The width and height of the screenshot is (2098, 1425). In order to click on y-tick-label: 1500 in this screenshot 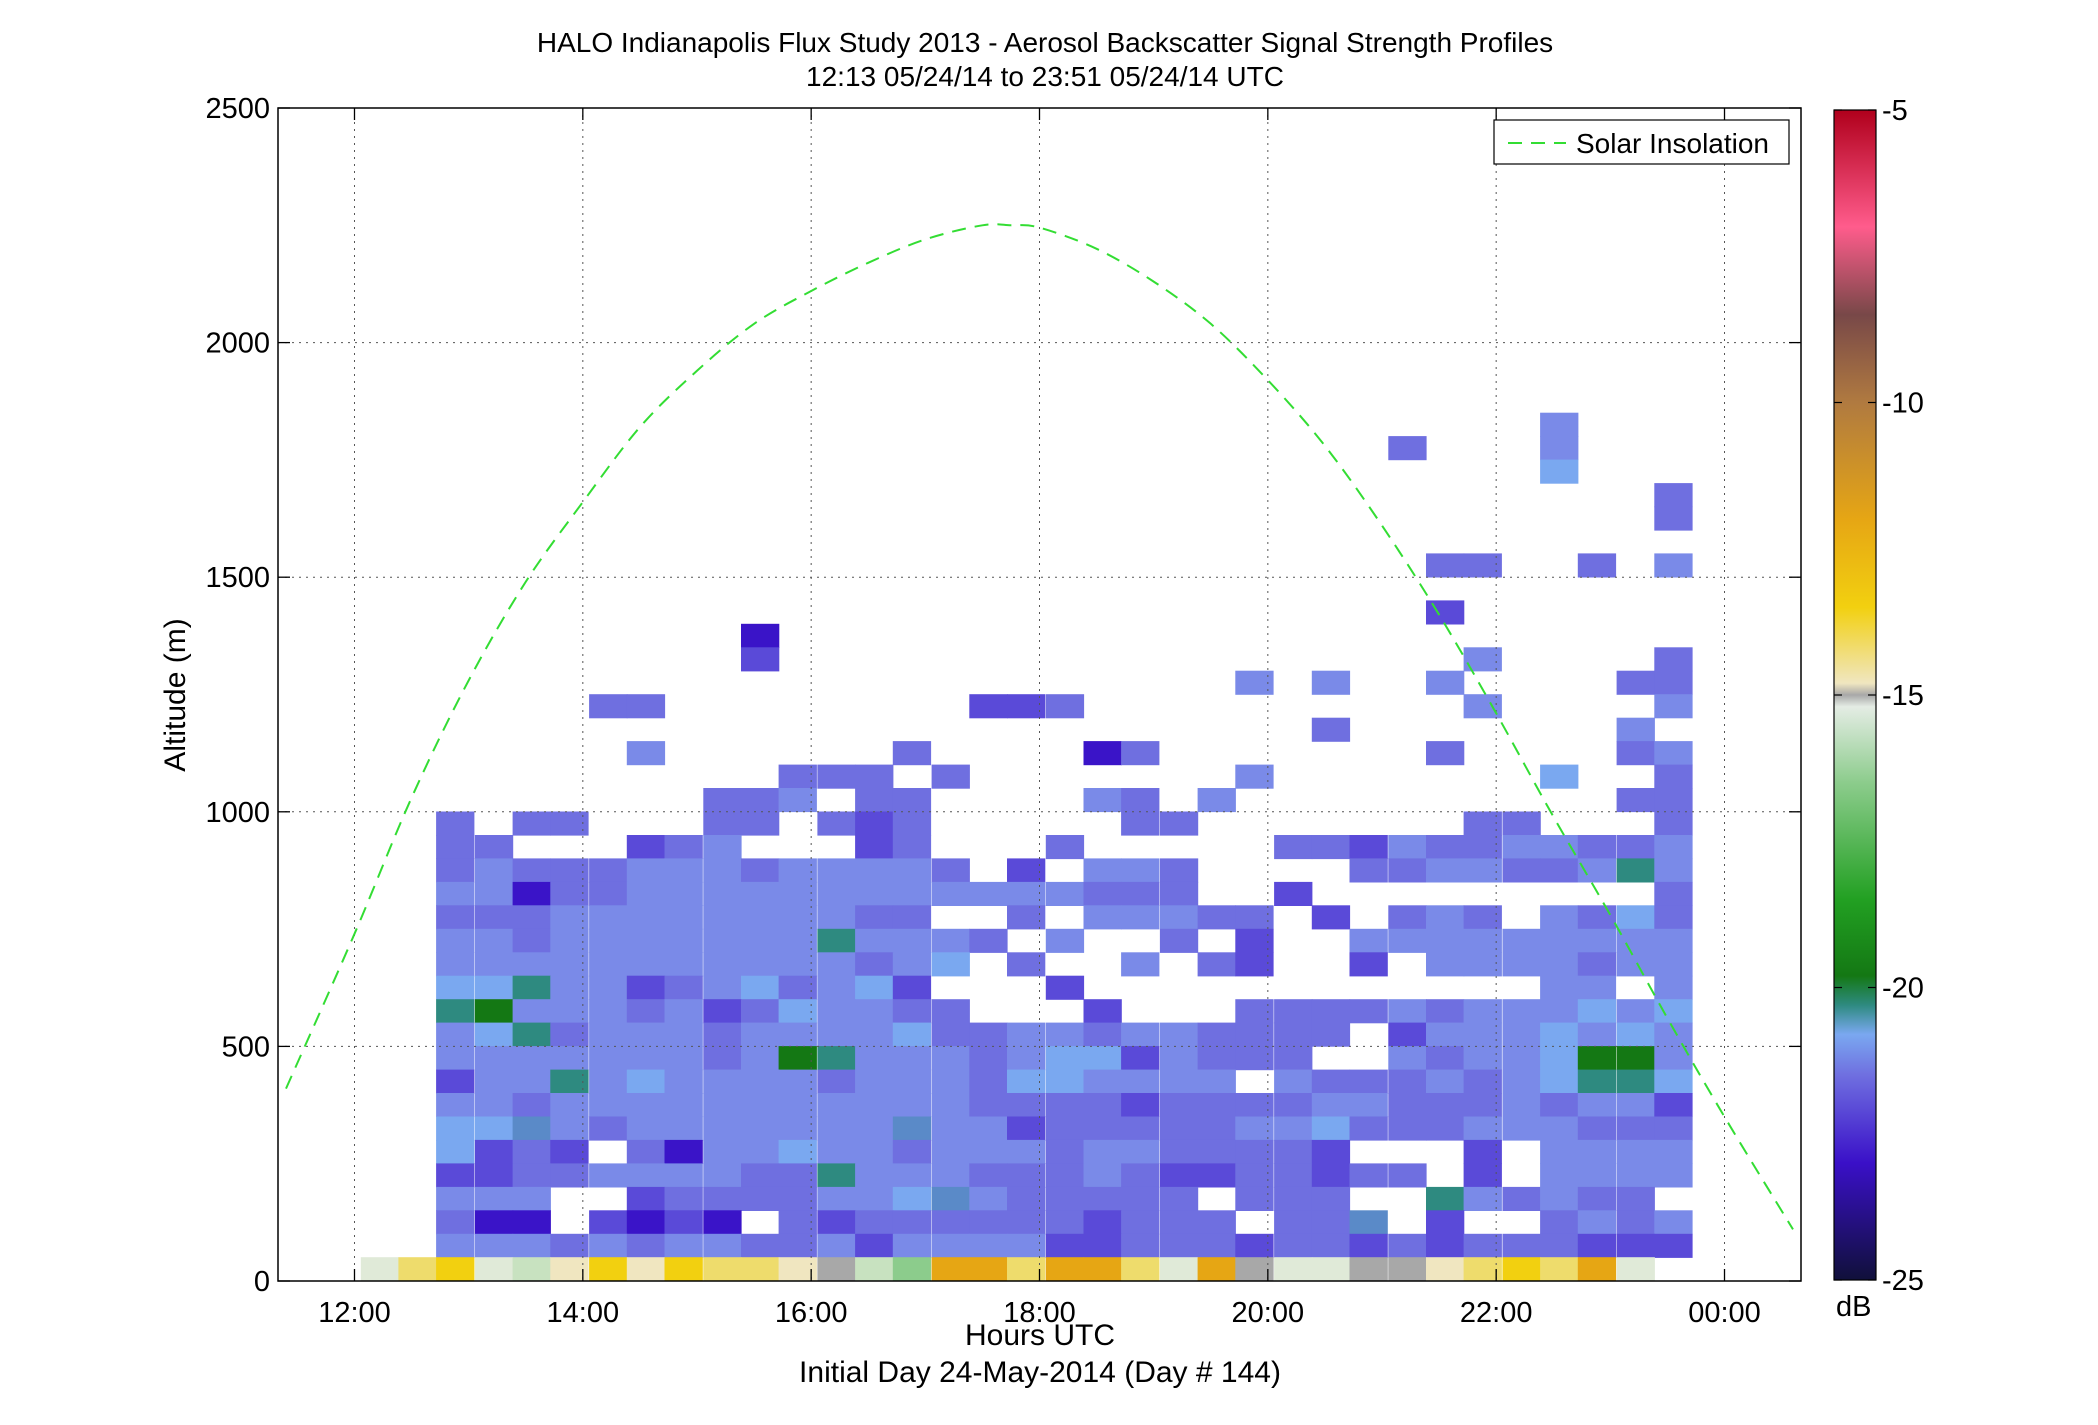, I will do `click(237, 578)`.